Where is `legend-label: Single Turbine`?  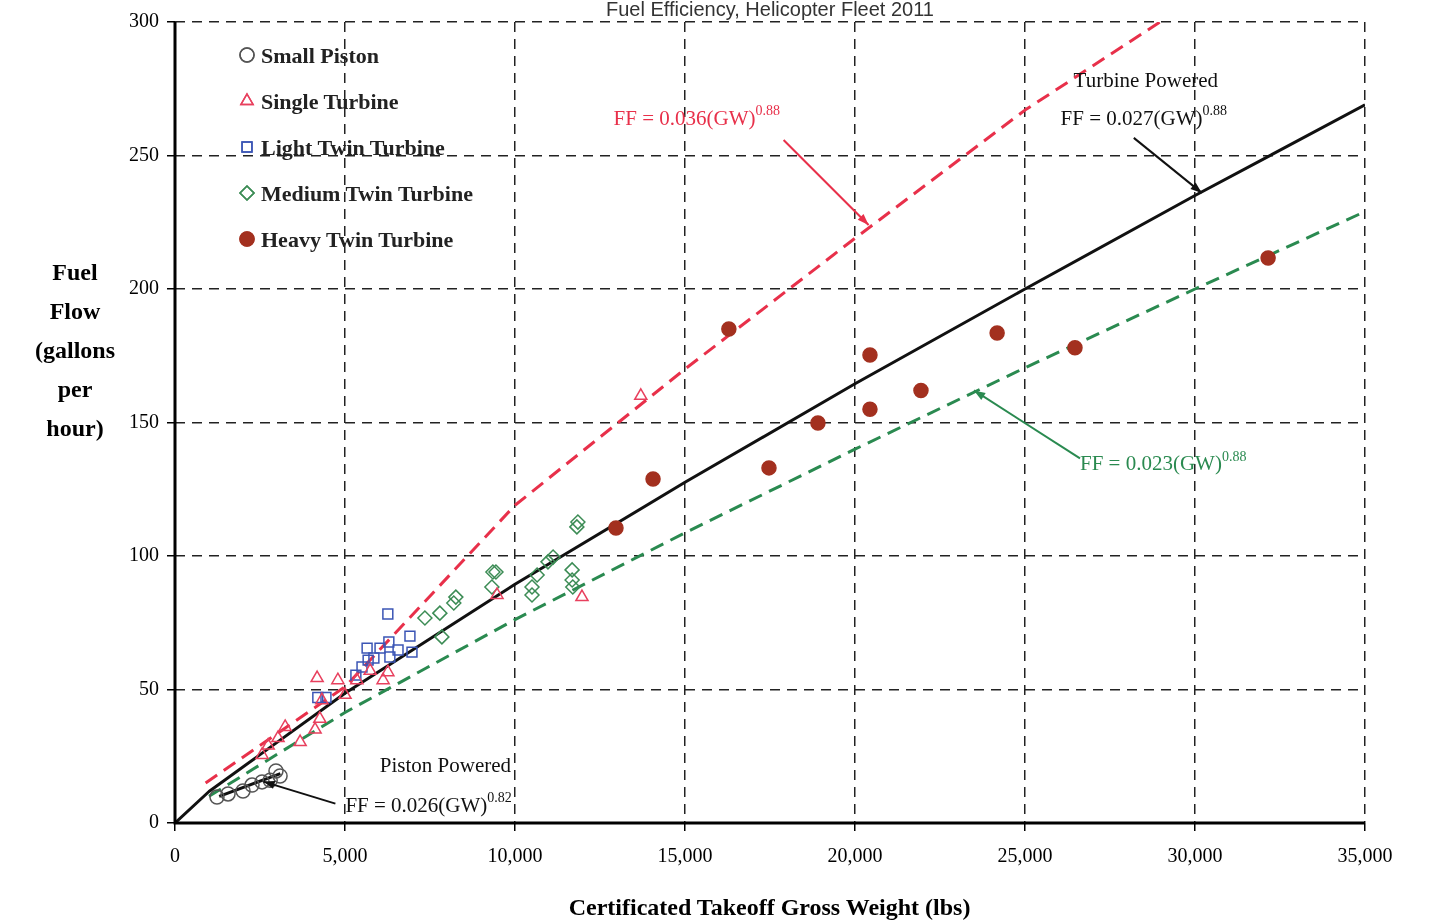
legend-label: Single Turbine is located at coordinates (330, 101).